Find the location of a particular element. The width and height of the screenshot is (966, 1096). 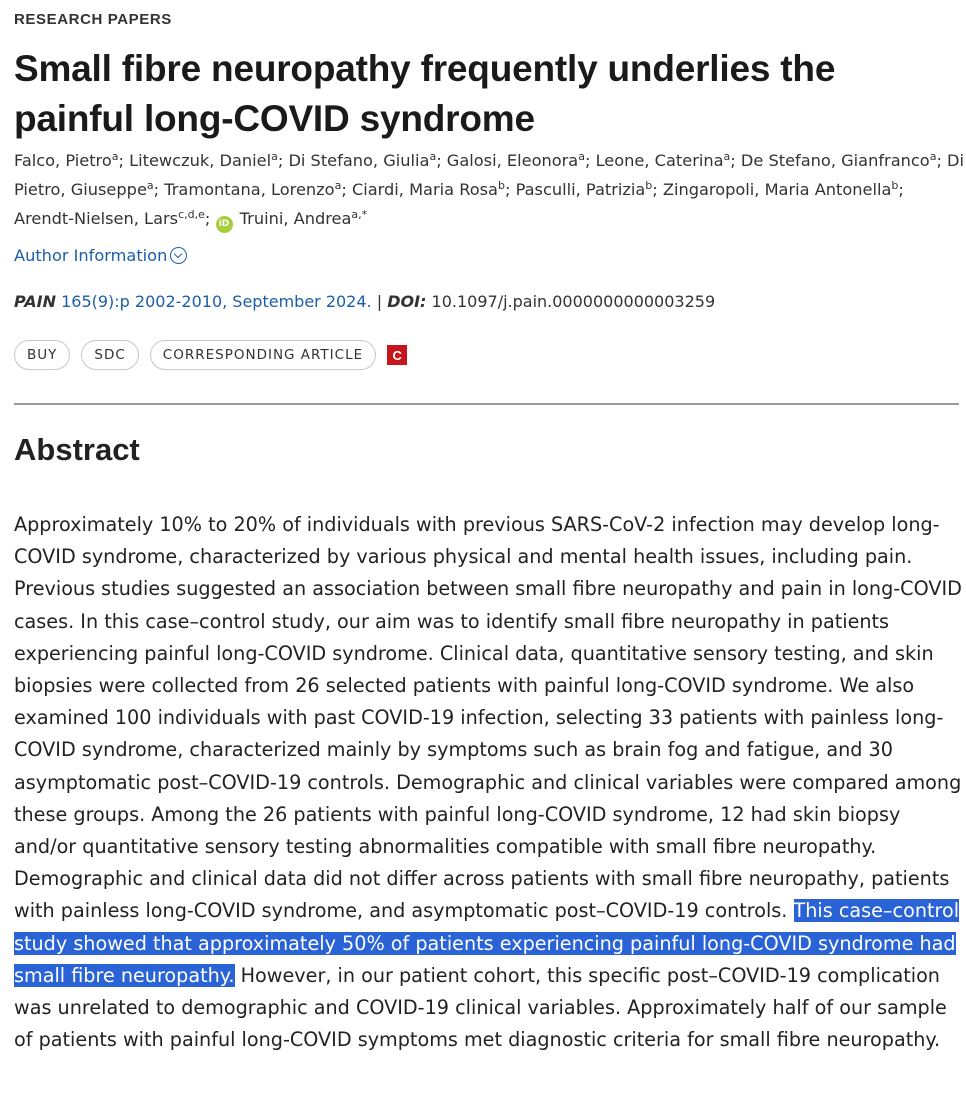

author-link: Leone, Caterinaa is located at coordinates (663, 160).